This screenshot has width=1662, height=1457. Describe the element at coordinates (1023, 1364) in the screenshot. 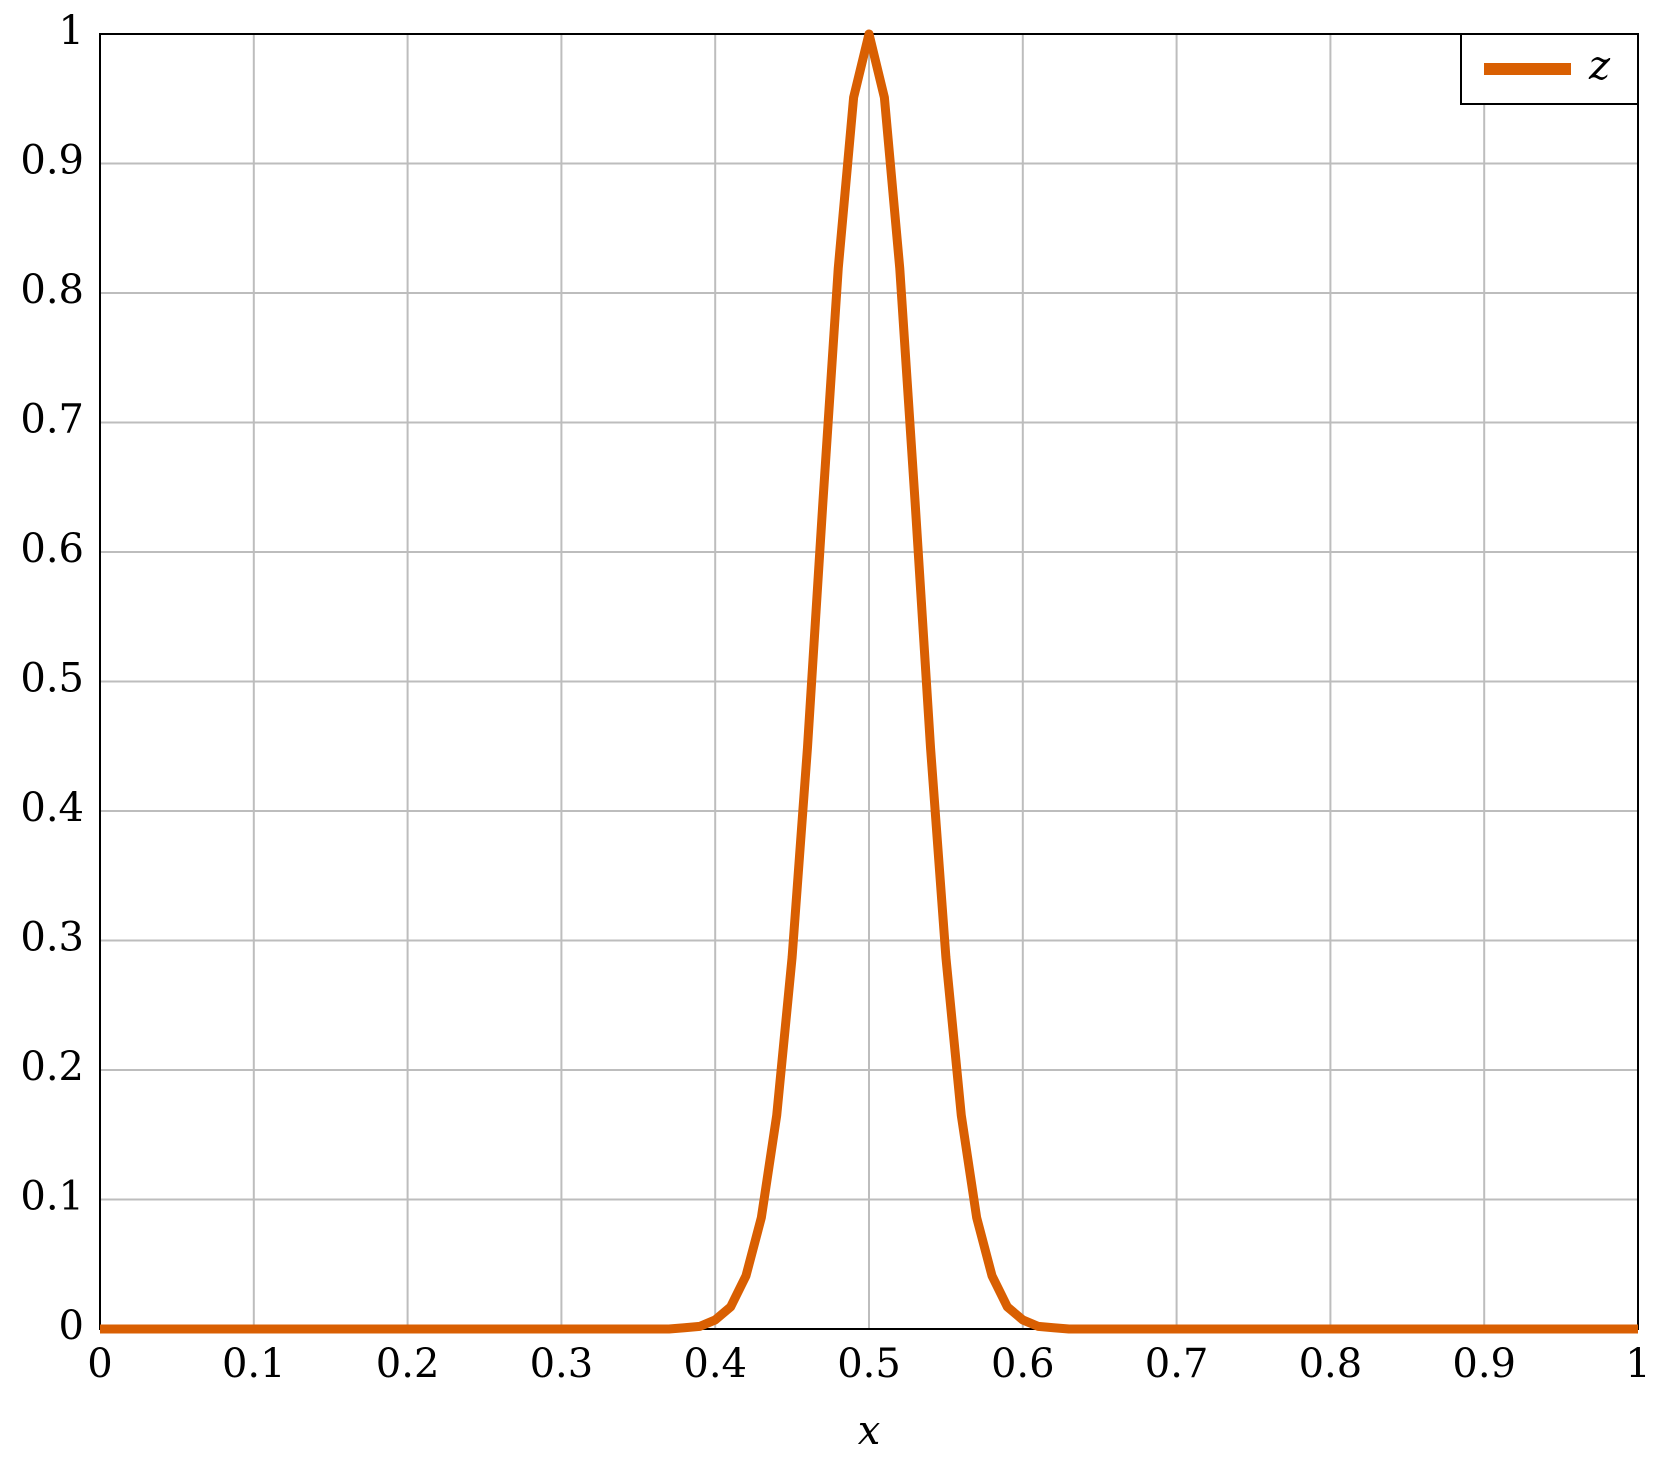

I see `x-tick-label: 0.6` at that location.